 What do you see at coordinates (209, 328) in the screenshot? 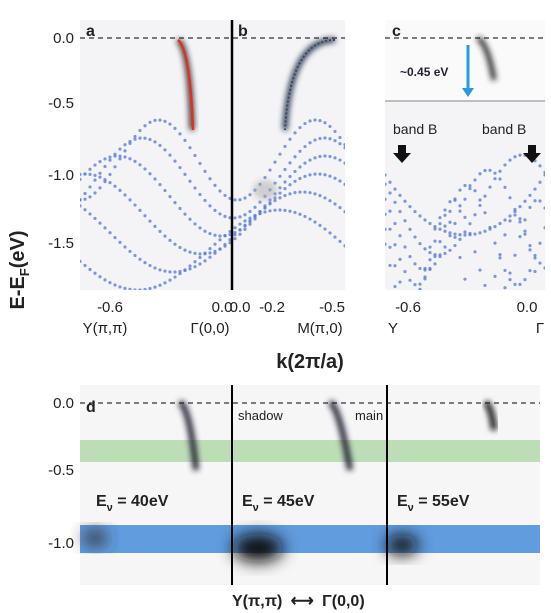
I see `point-label: Γ(0,0)` at bounding box center [209, 328].